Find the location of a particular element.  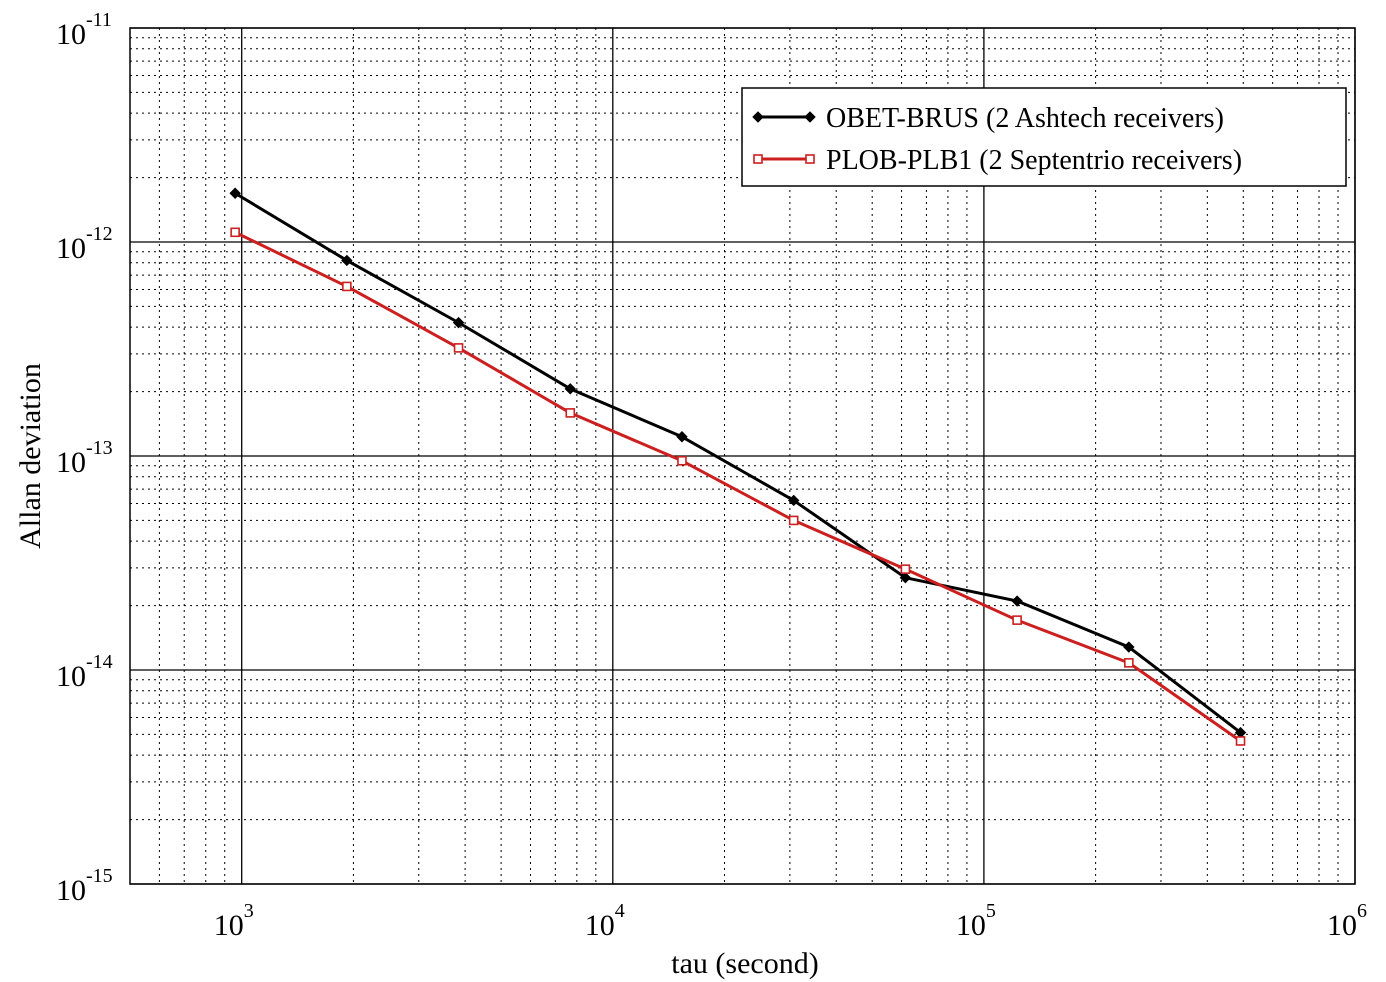

x-tick-label: 10⁴ is located at coordinates (605, 921).